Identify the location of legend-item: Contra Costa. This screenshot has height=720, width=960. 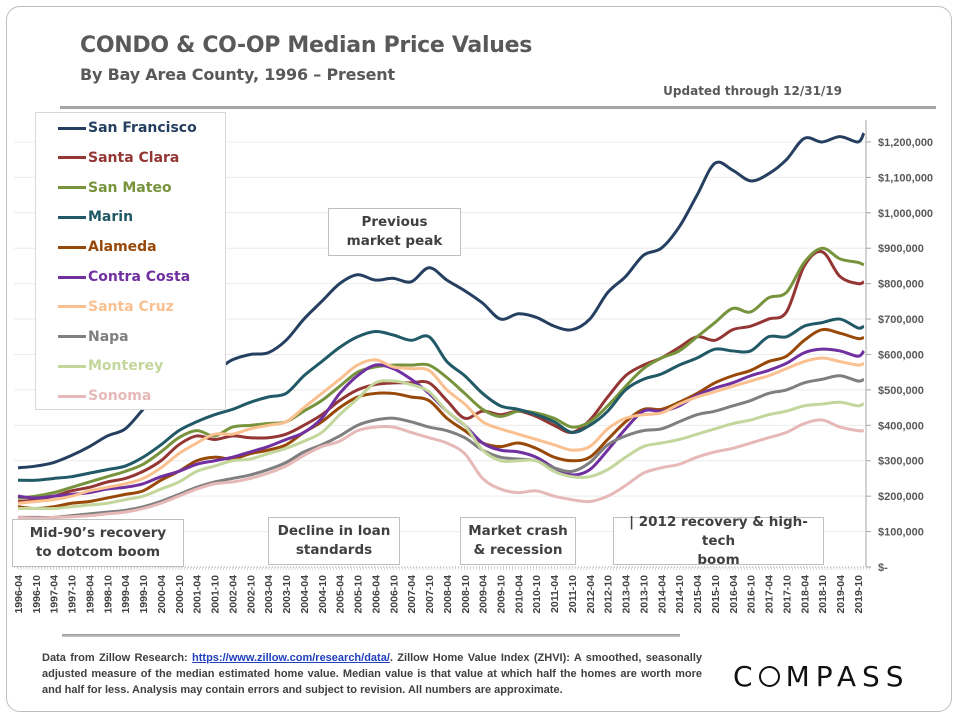
(124, 277).